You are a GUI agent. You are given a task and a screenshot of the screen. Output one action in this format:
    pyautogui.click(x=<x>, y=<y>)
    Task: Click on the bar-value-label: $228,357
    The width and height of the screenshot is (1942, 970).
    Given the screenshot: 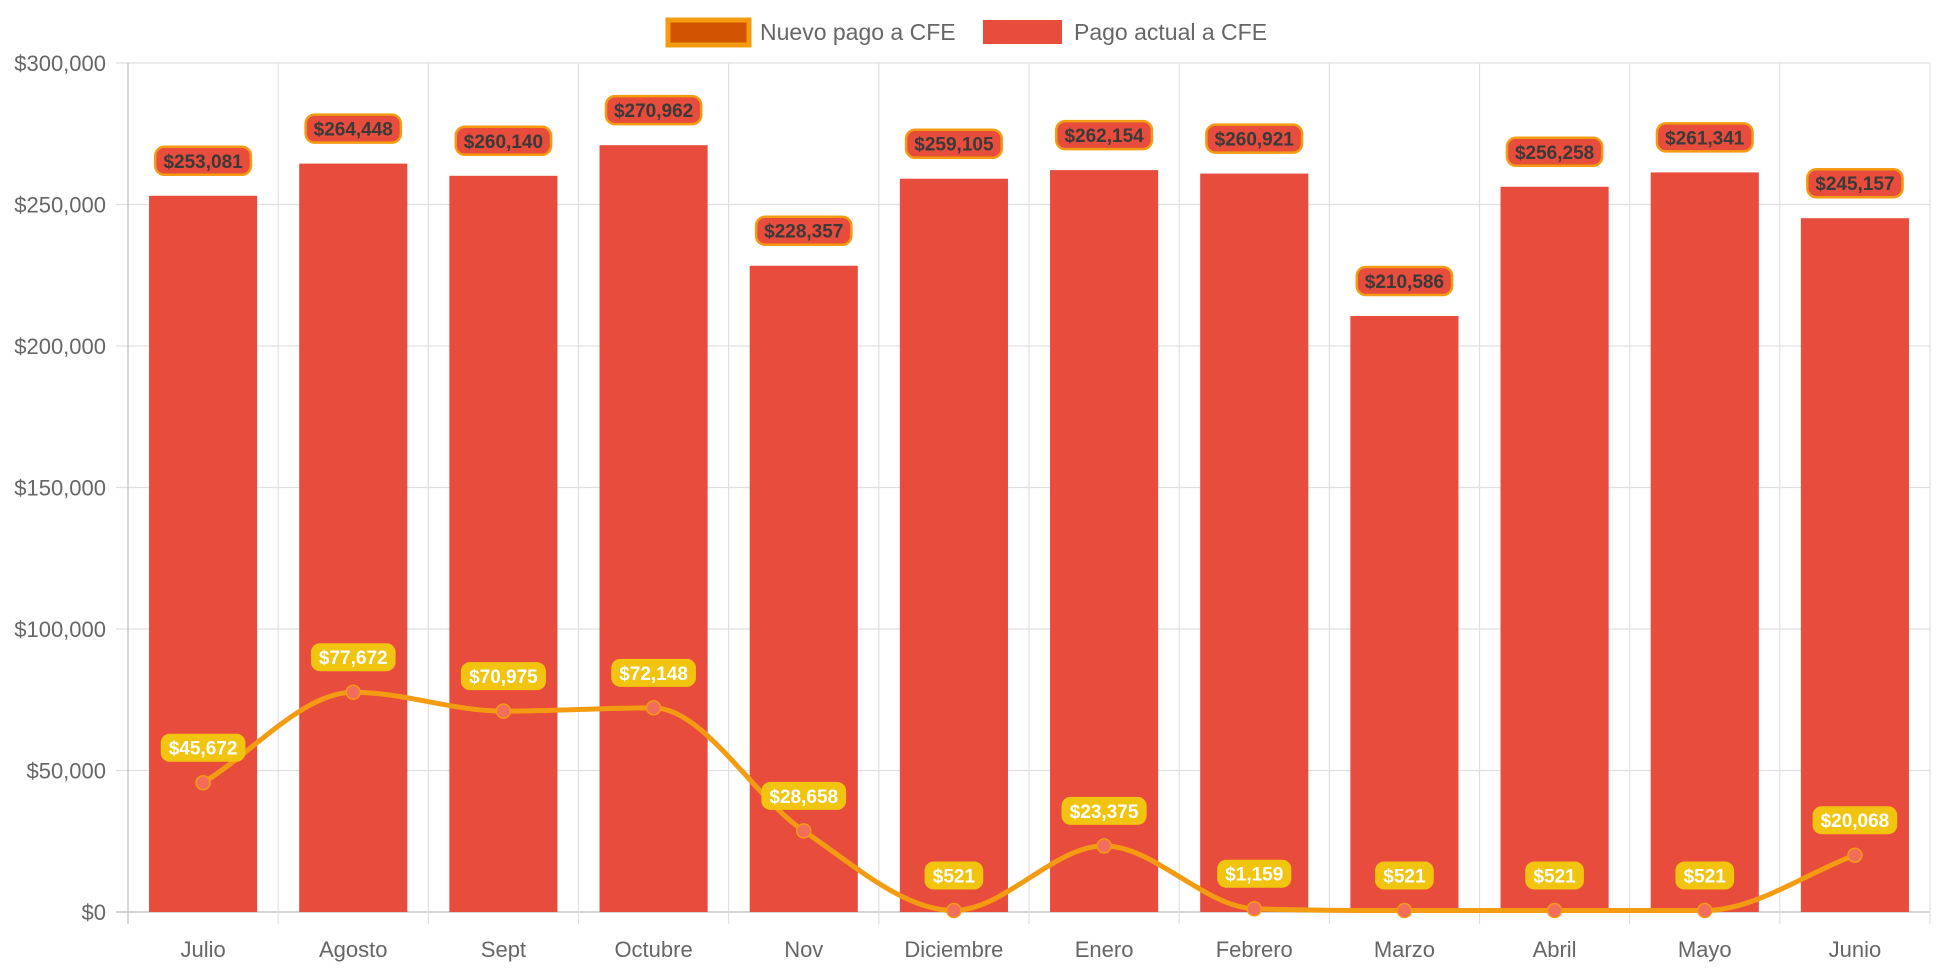 What is the action you would take?
    pyautogui.click(x=803, y=230)
    